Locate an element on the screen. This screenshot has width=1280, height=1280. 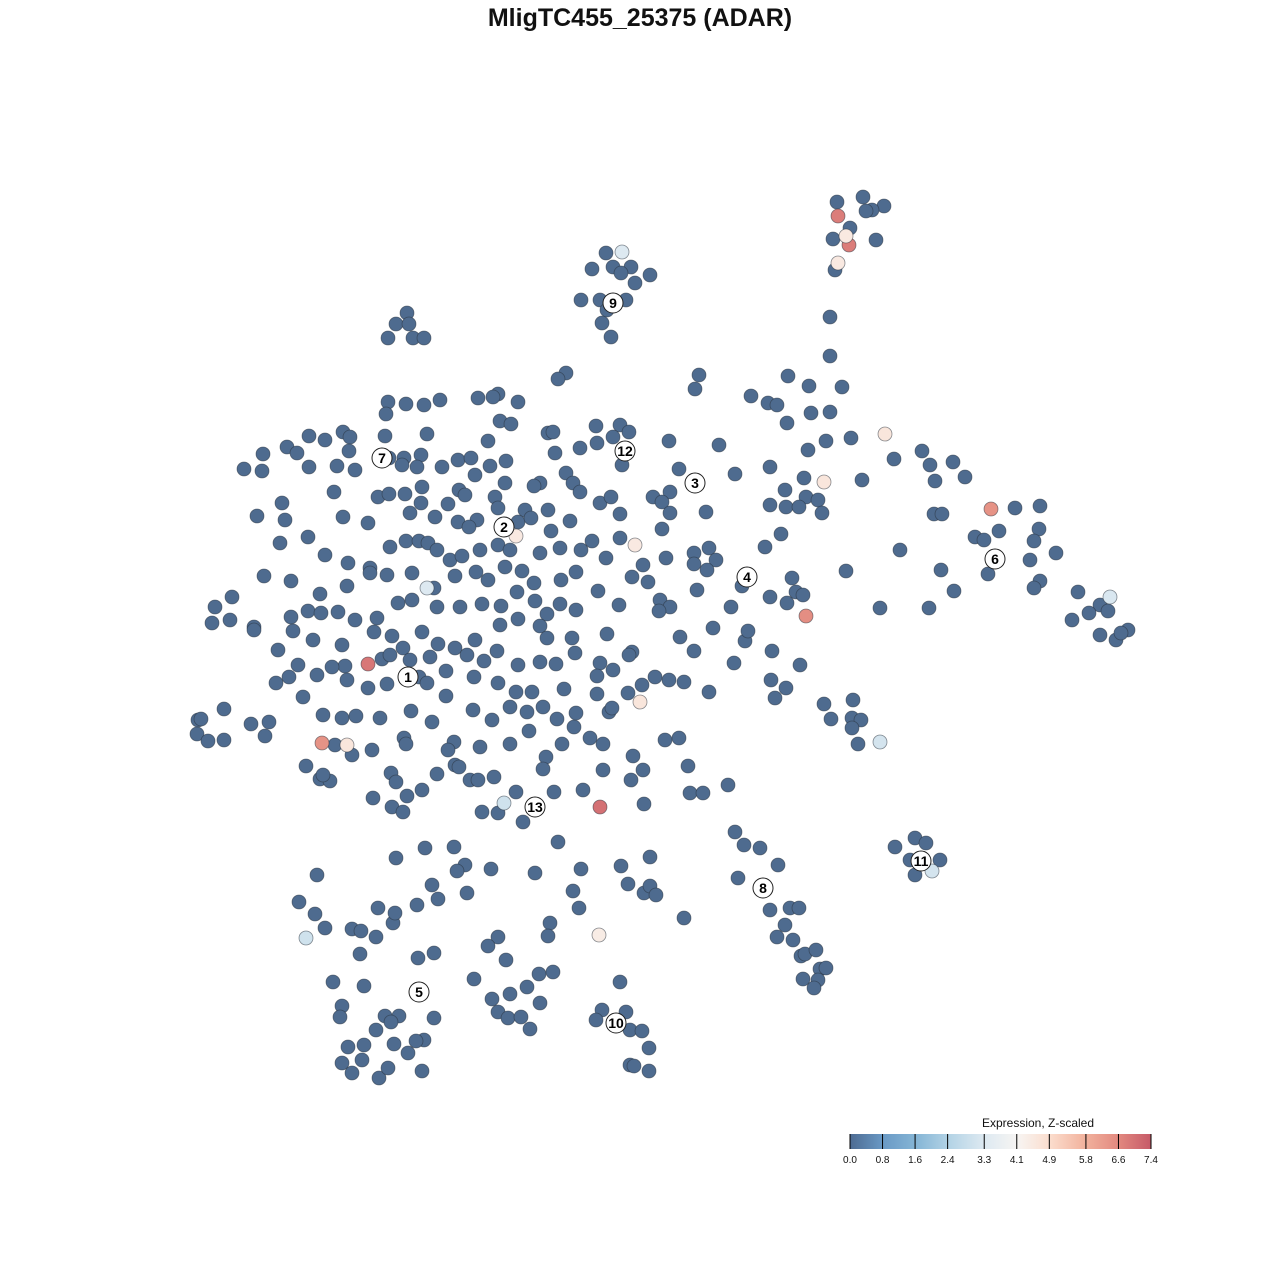
cluster-label: 12 is located at coordinates (625, 451).